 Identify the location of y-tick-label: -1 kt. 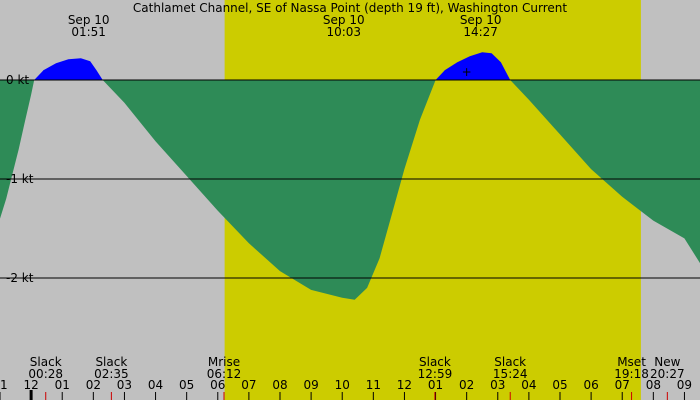
(20, 179).